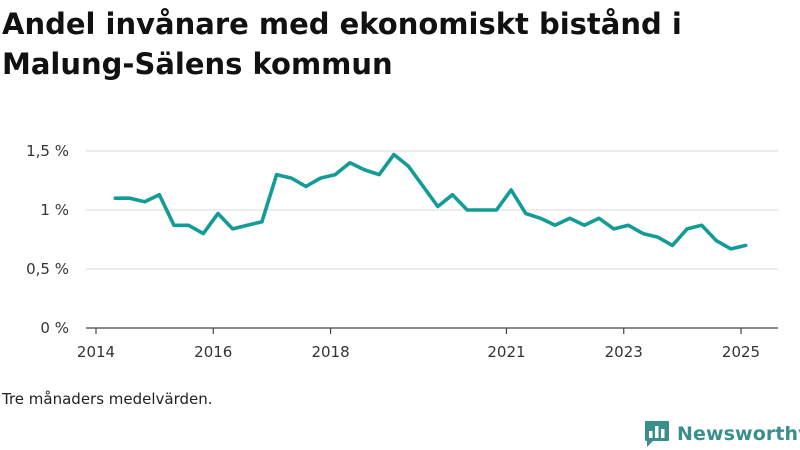 The height and width of the screenshot is (450, 800). I want to click on y-axis-tick-labels: 0 % 0,5 % 1 % 1,5 %, so click(47, 239).